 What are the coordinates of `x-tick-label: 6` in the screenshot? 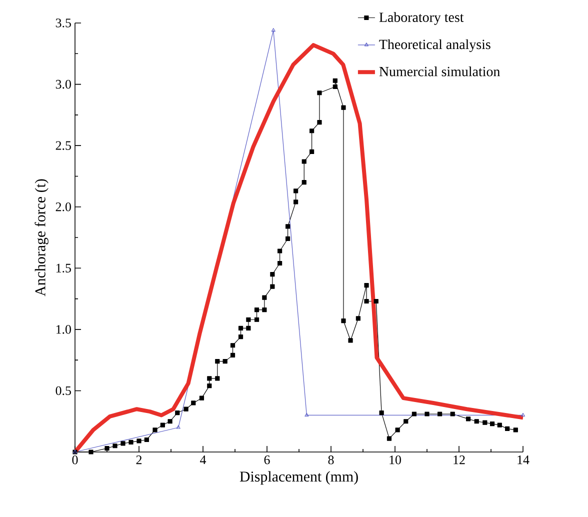 It's located at (267, 460).